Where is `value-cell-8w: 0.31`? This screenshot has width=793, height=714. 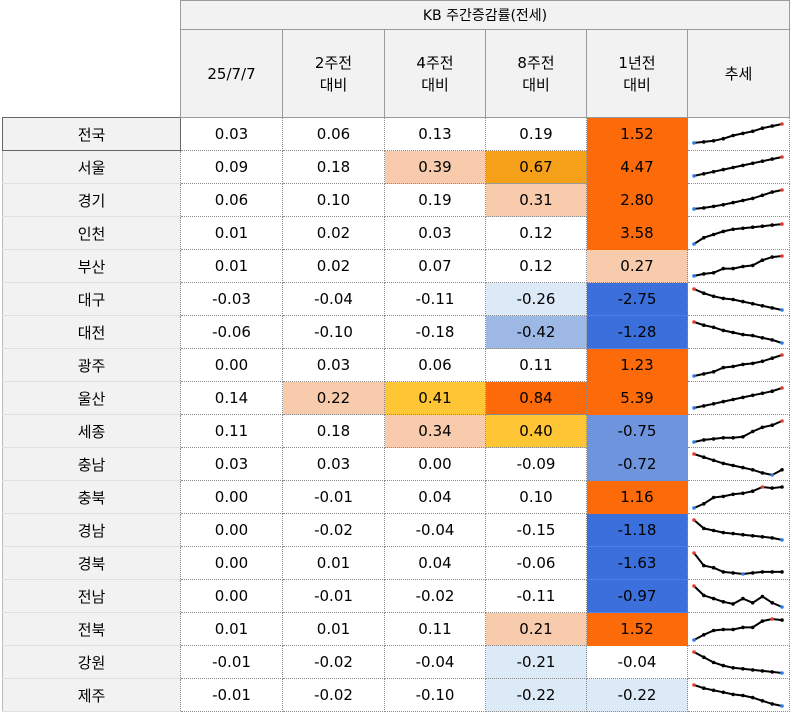 value-cell-8w: 0.31 is located at coordinates (536, 200).